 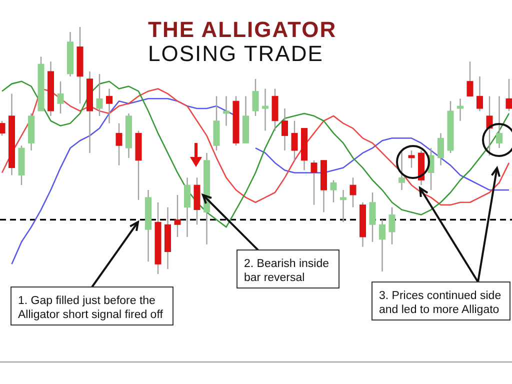 I want to click on chart-title: THE ALLIGATOR, so click(x=242, y=29).